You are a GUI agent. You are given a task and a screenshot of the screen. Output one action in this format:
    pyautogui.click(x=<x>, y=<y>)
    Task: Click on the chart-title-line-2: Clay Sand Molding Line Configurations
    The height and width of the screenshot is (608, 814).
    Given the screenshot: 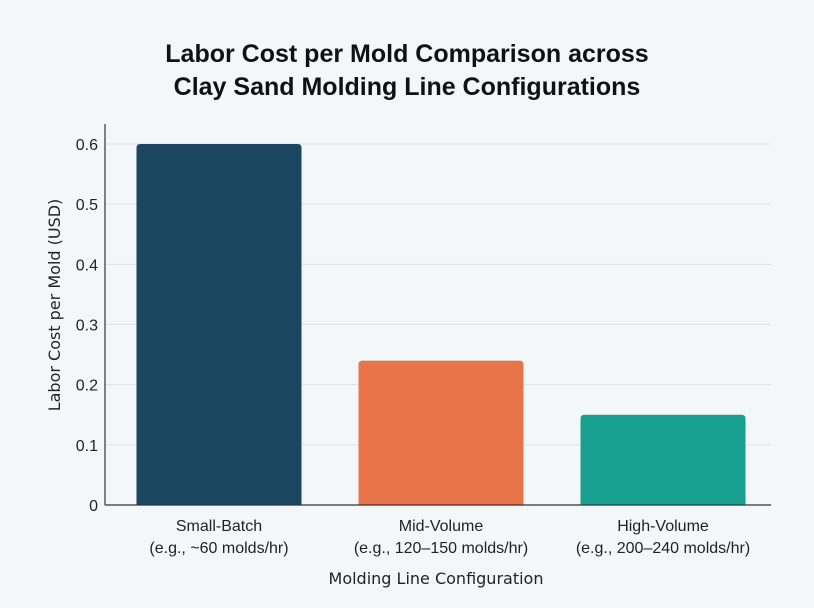 What is the action you would take?
    pyautogui.click(x=407, y=87)
    